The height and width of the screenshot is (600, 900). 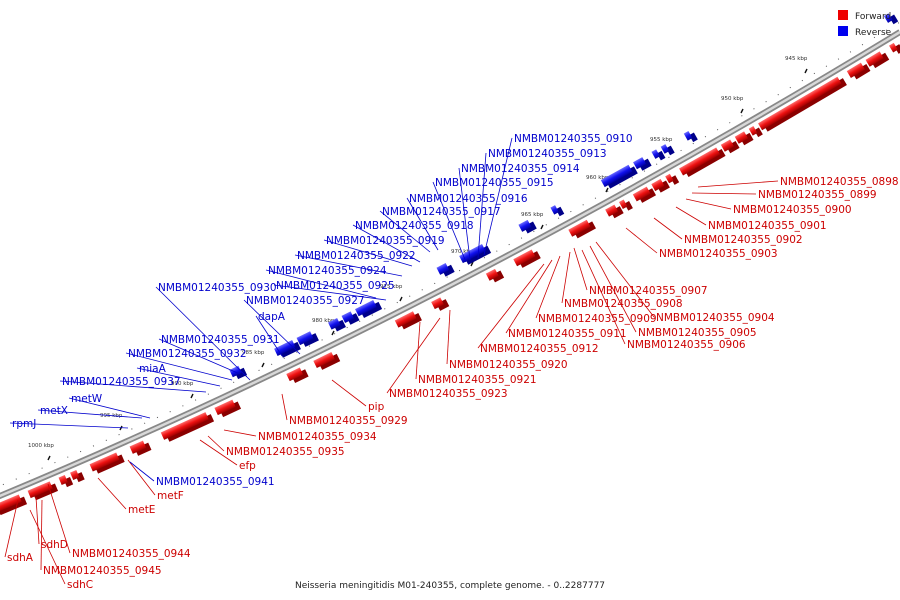 What do you see at coordinates (220, 340) in the screenshot?
I see `gene-label-nmbm01240355-0931: NMBM01240355_0931` at bounding box center [220, 340].